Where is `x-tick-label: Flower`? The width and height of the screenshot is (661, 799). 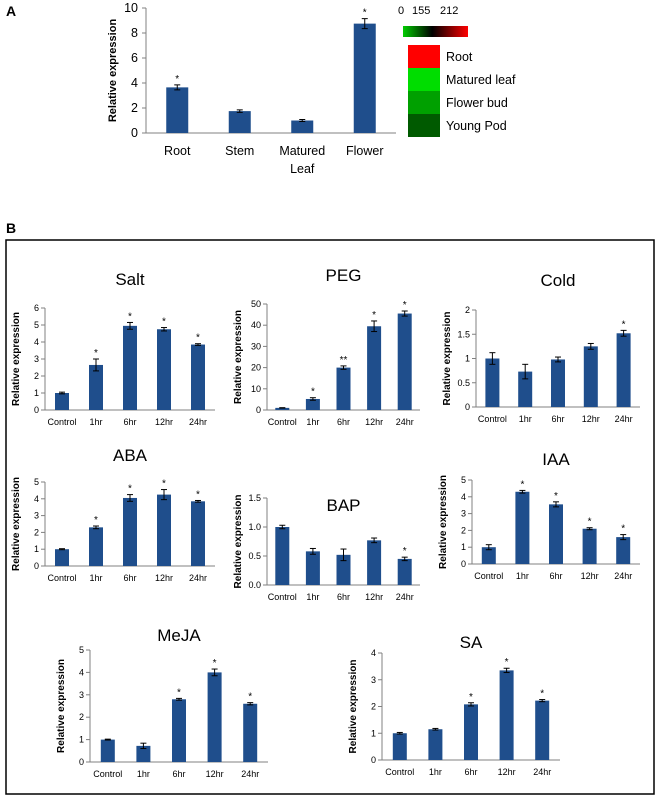
x-tick-label: Flower is located at coordinates (365, 151).